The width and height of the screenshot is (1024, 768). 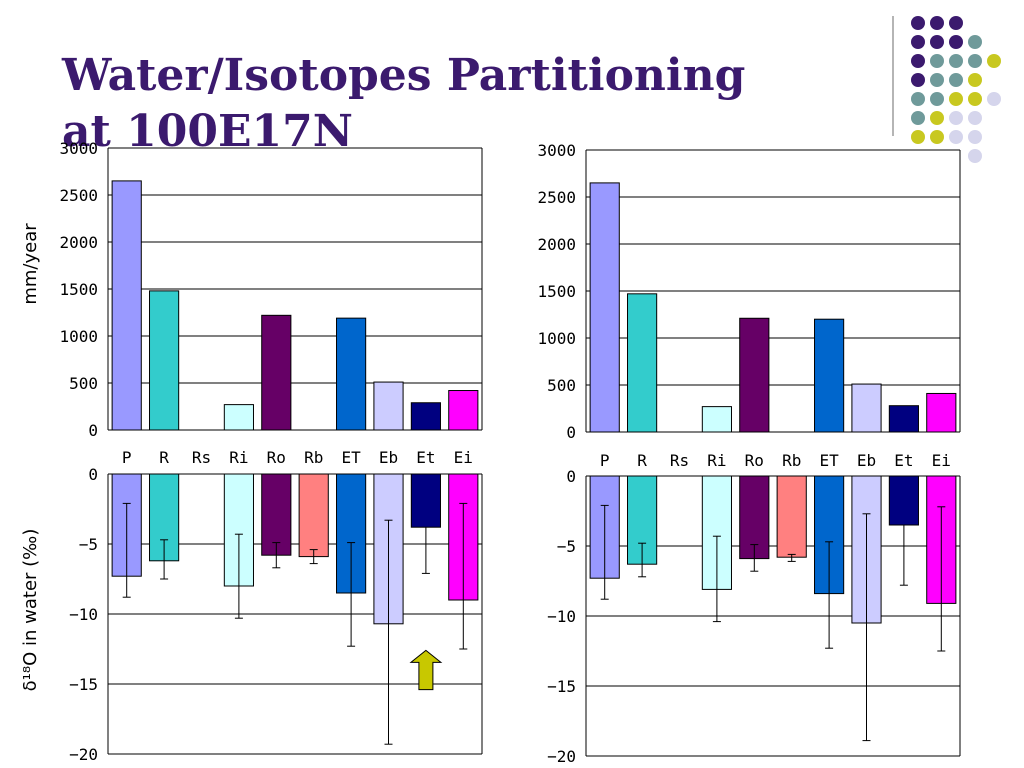 What do you see at coordinates (83, 684) in the screenshot?
I see `y-tick-label: −15` at bounding box center [83, 684].